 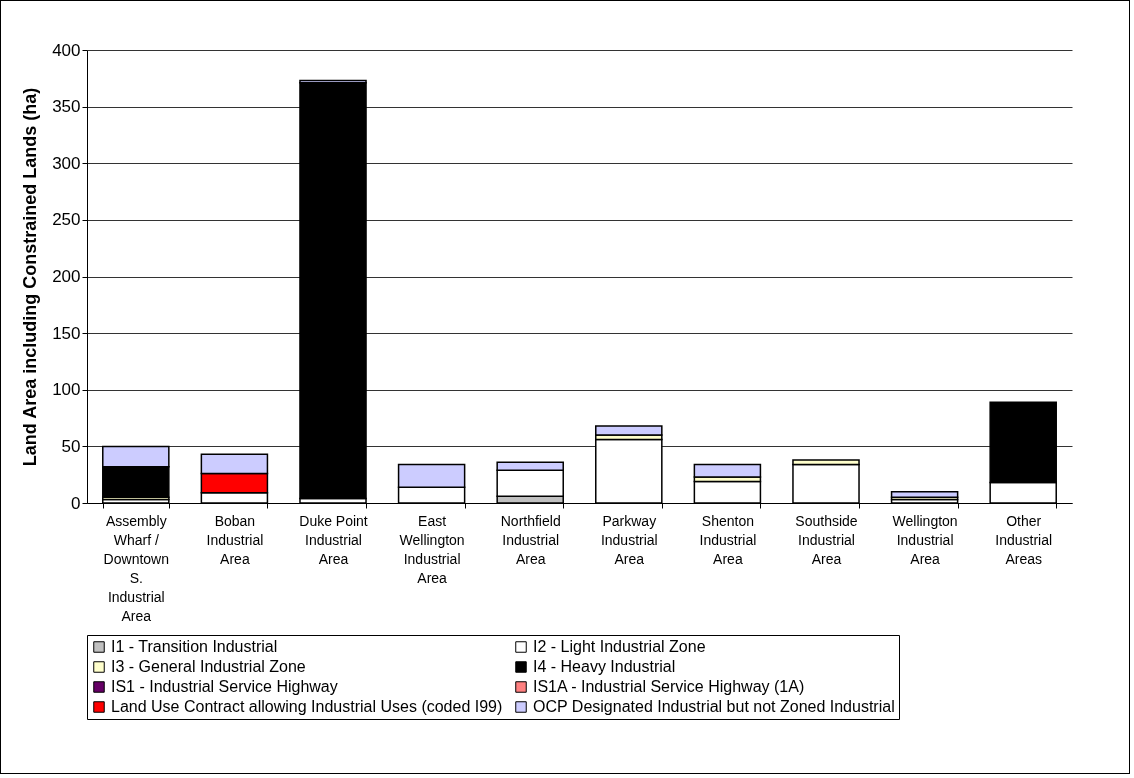 I want to click on legend-label: I1 - Transition Industrial, so click(x=194, y=646).